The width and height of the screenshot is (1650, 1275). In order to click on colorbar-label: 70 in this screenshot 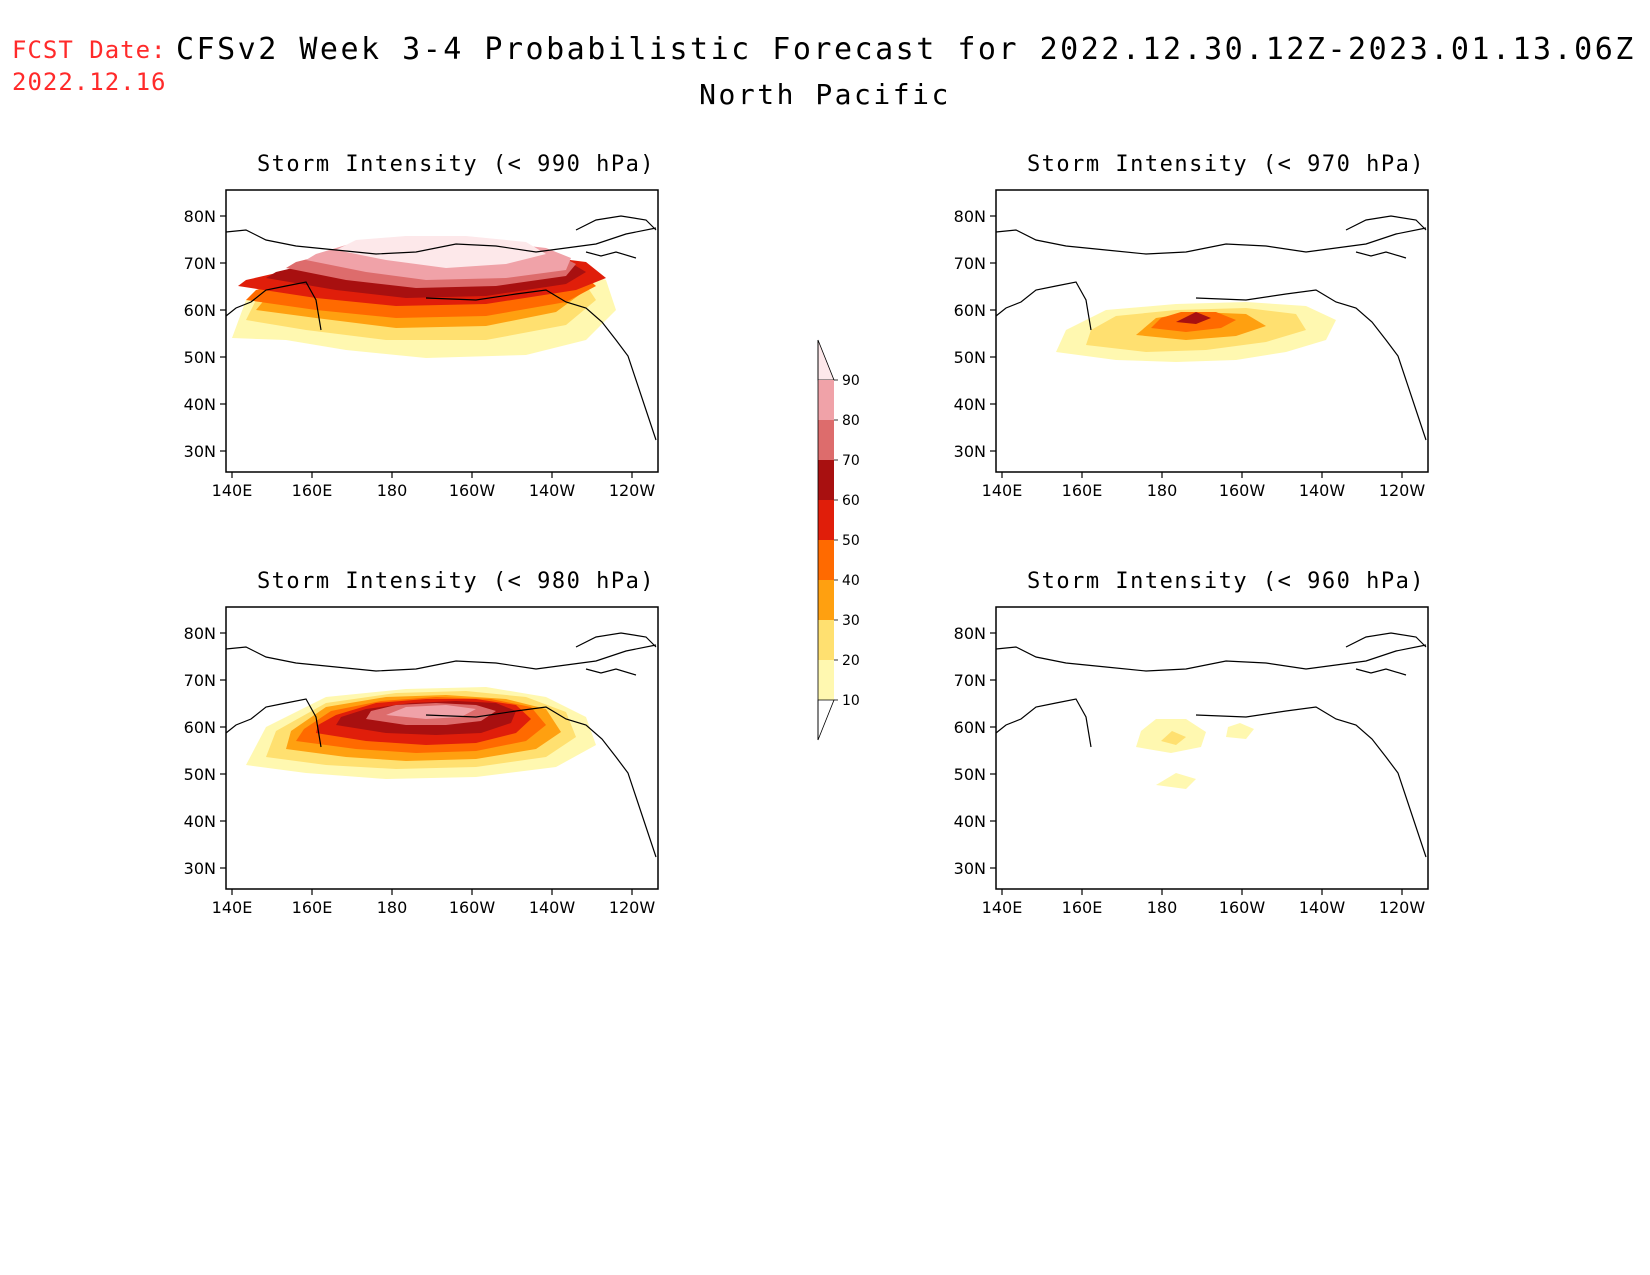, I will do `click(851, 461)`.